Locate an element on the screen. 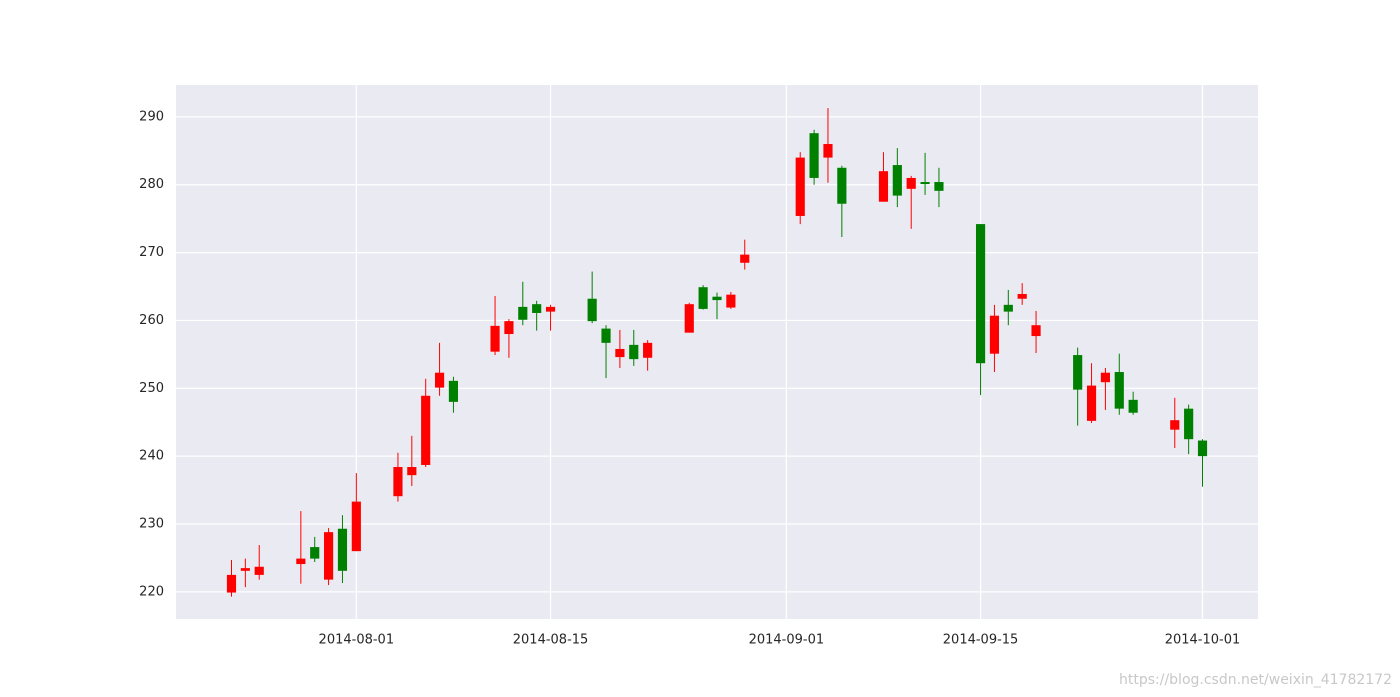 This screenshot has width=1400, height=697. x-tick-label: 2014-10-01 is located at coordinates (1203, 640).